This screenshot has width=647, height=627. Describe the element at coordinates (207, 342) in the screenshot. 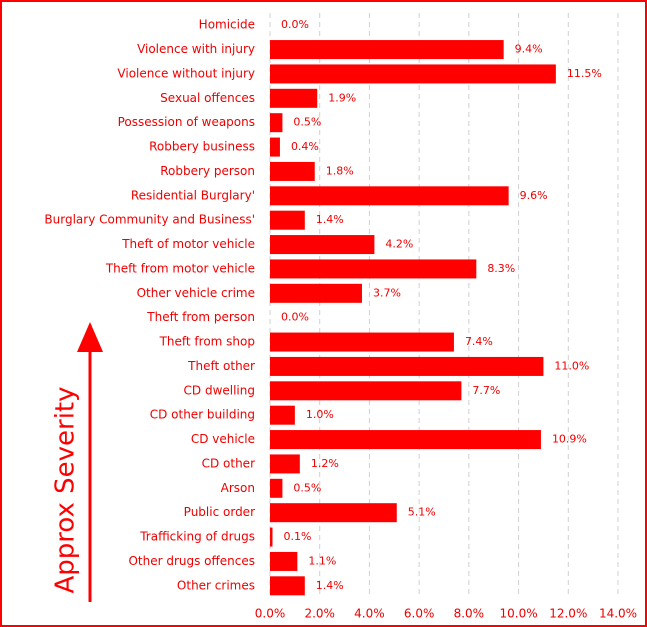

I see `y-tick-label: Theft from shop` at that location.